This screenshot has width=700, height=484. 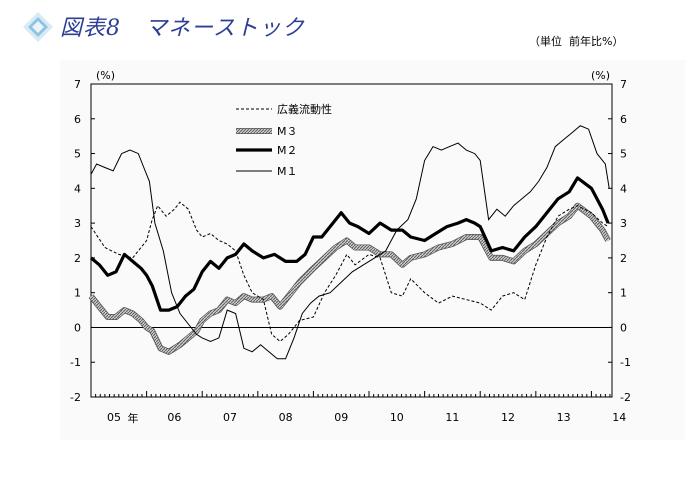 I want to click on y-tick-label-right: -2, so click(x=625, y=397).